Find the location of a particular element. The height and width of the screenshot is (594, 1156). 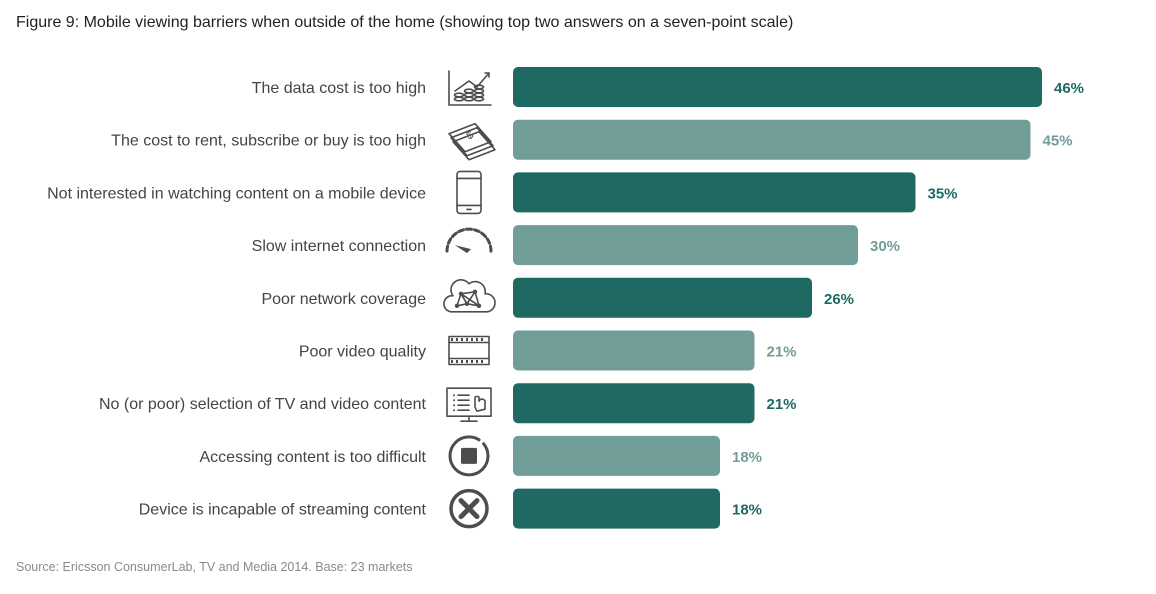

category-label: Device is incapable of streaming content is located at coordinates (283, 510).